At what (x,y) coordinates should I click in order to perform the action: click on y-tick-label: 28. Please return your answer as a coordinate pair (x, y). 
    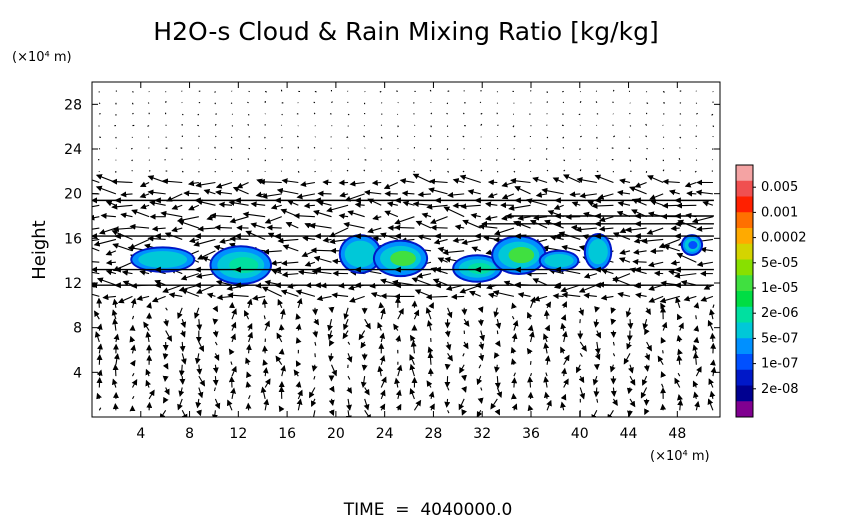
    Looking at the image, I should click on (73, 105).